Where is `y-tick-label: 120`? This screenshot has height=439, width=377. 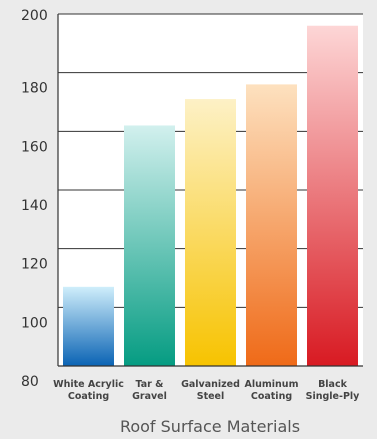
y-tick-label: 120 is located at coordinates (34, 265).